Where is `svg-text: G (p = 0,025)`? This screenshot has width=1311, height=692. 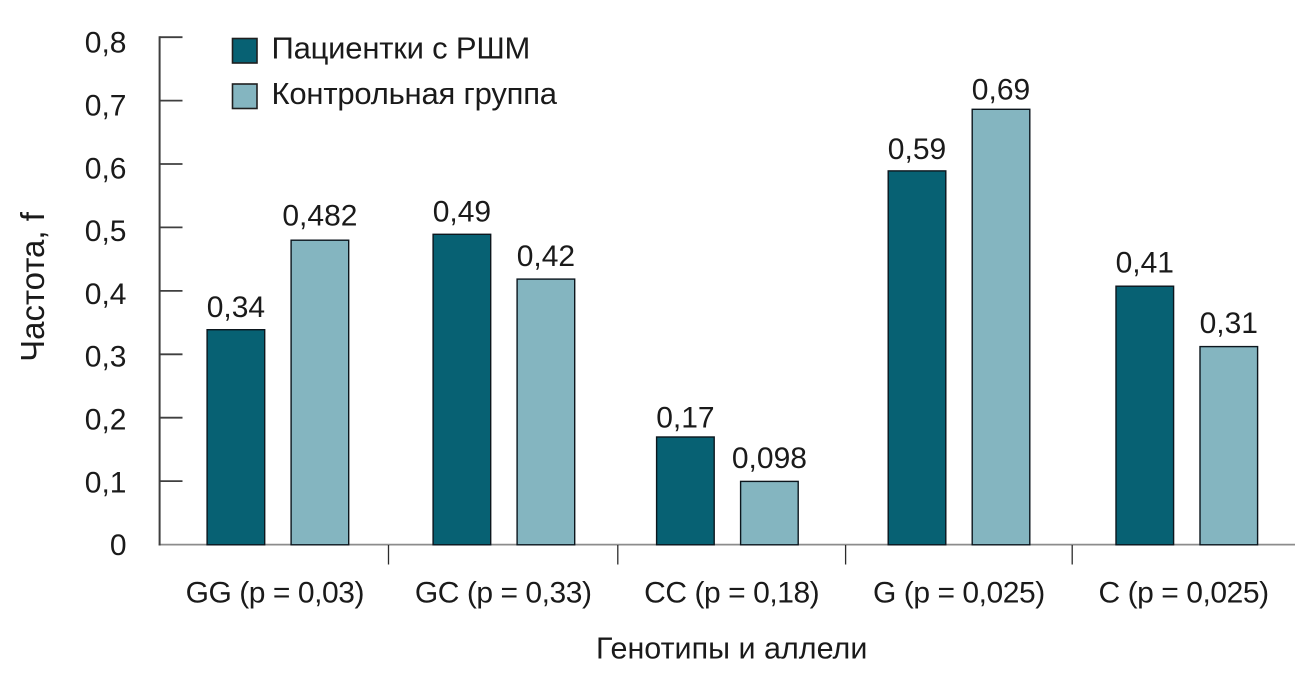 svg-text: G (p = 0,025) is located at coordinates (959, 593).